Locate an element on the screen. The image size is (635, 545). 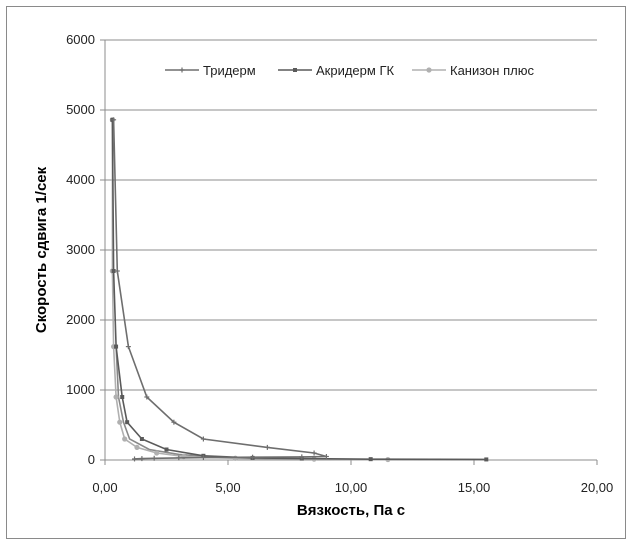
y-tick-label: 6000 is located at coordinates (80, 39).